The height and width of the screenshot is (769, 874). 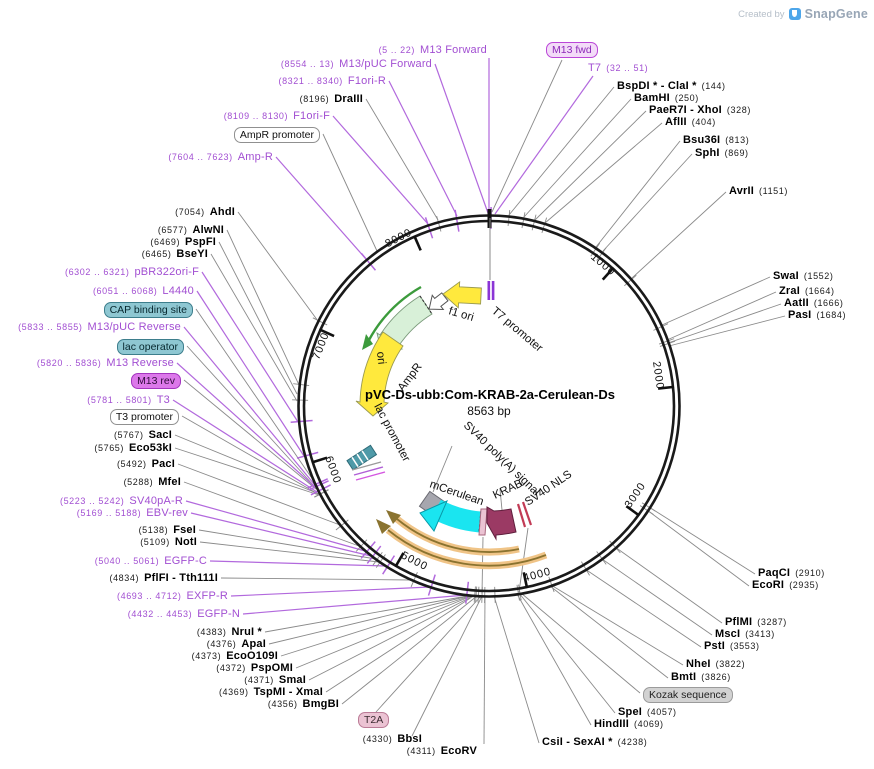 I want to click on label-bsu36i: Bsu36I (813), so click(x=716, y=140).